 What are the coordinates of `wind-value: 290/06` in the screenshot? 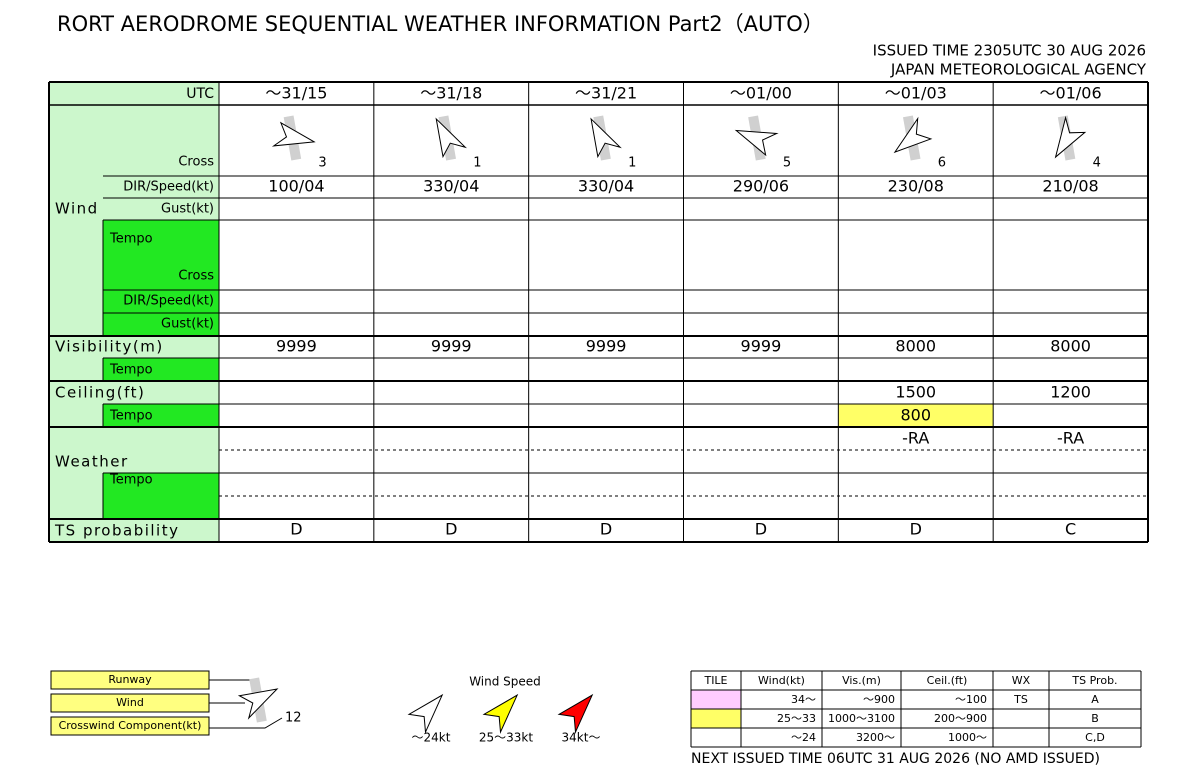 It's located at (761, 186).